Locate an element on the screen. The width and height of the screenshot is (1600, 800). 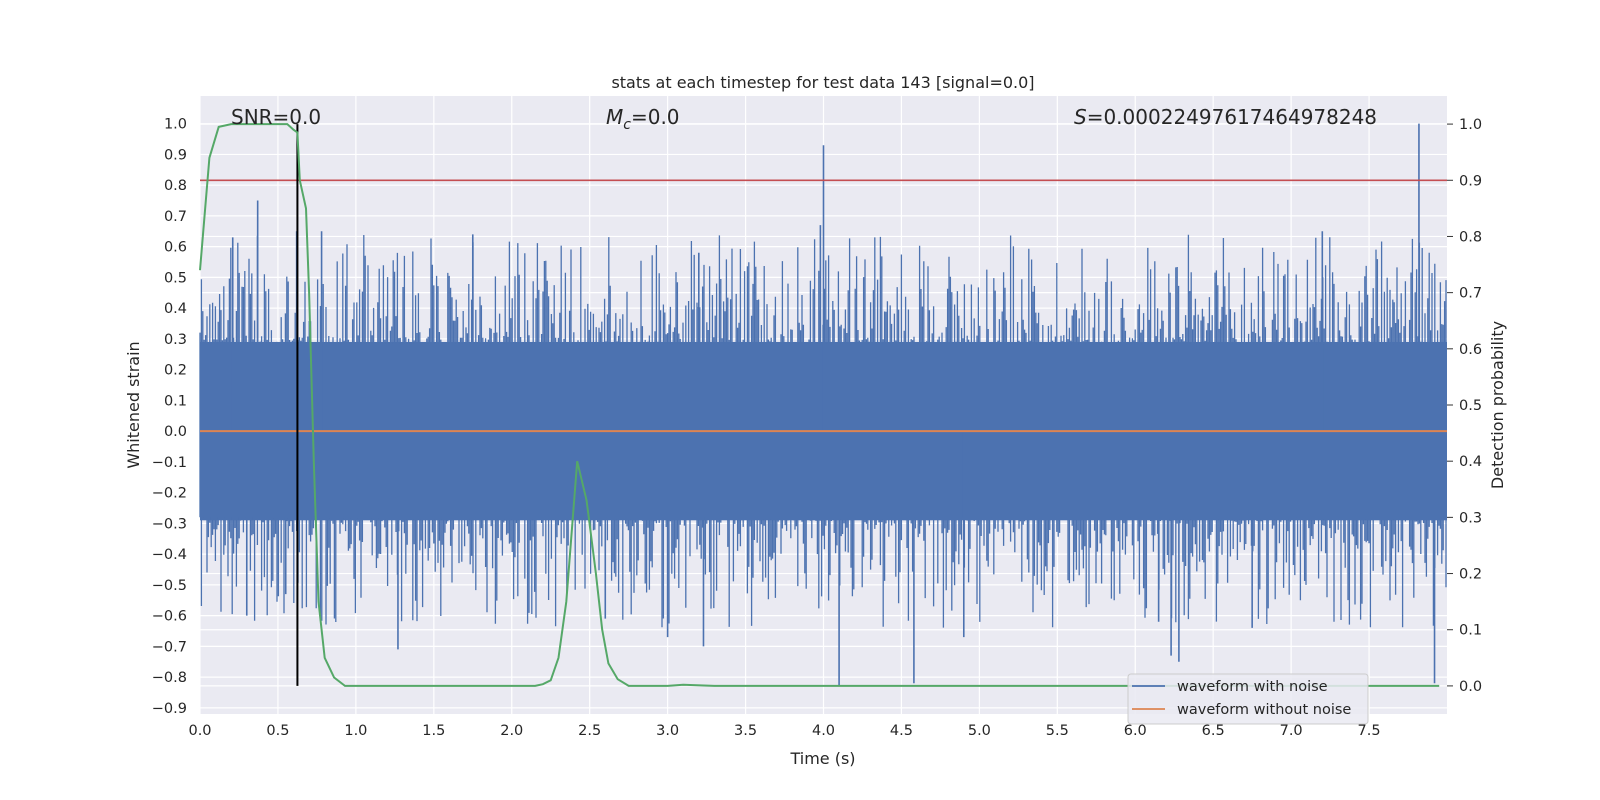
right-y-tick-label: 0.3 is located at coordinates (1470, 518).